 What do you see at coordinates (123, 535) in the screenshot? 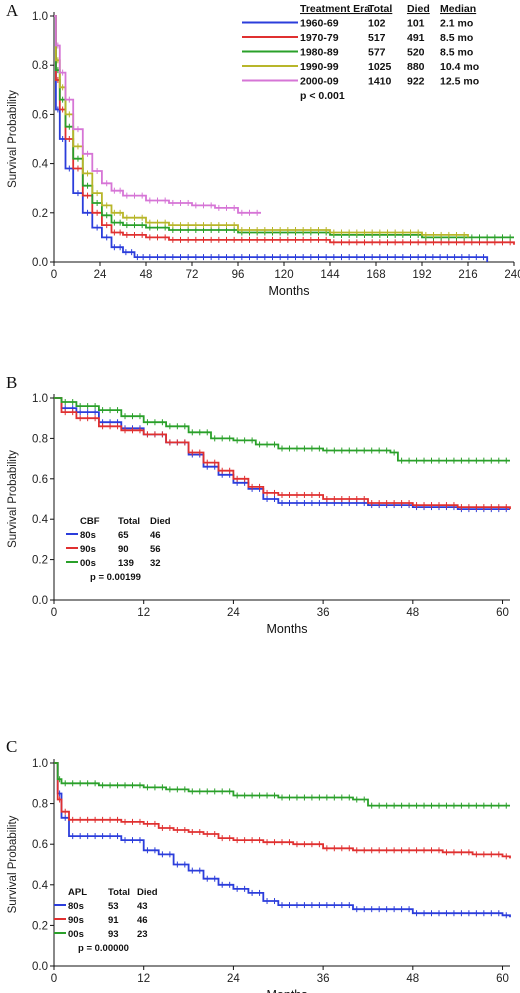
I see `legend-cell: 65` at bounding box center [123, 535].